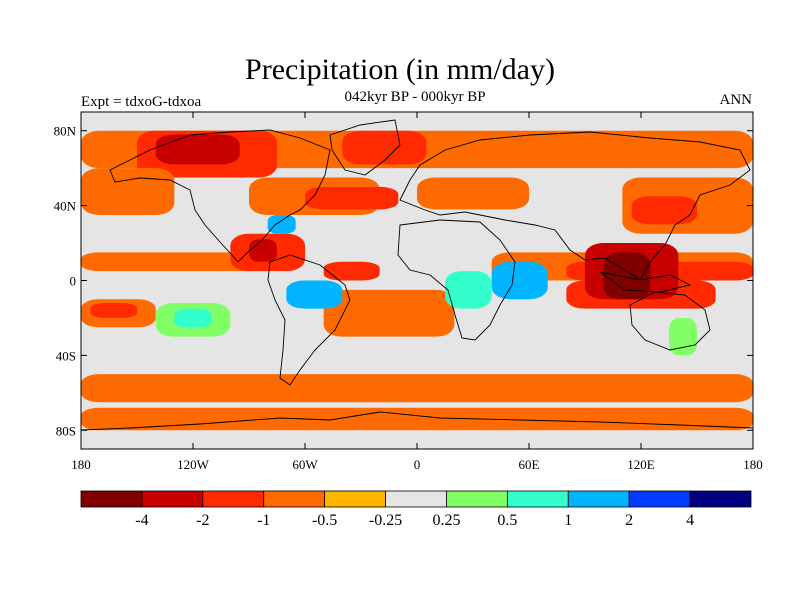 The height and width of the screenshot is (600, 800). Describe the element at coordinates (629, 520) in the screenshot. I see `colorbar-label: 2` at that location.